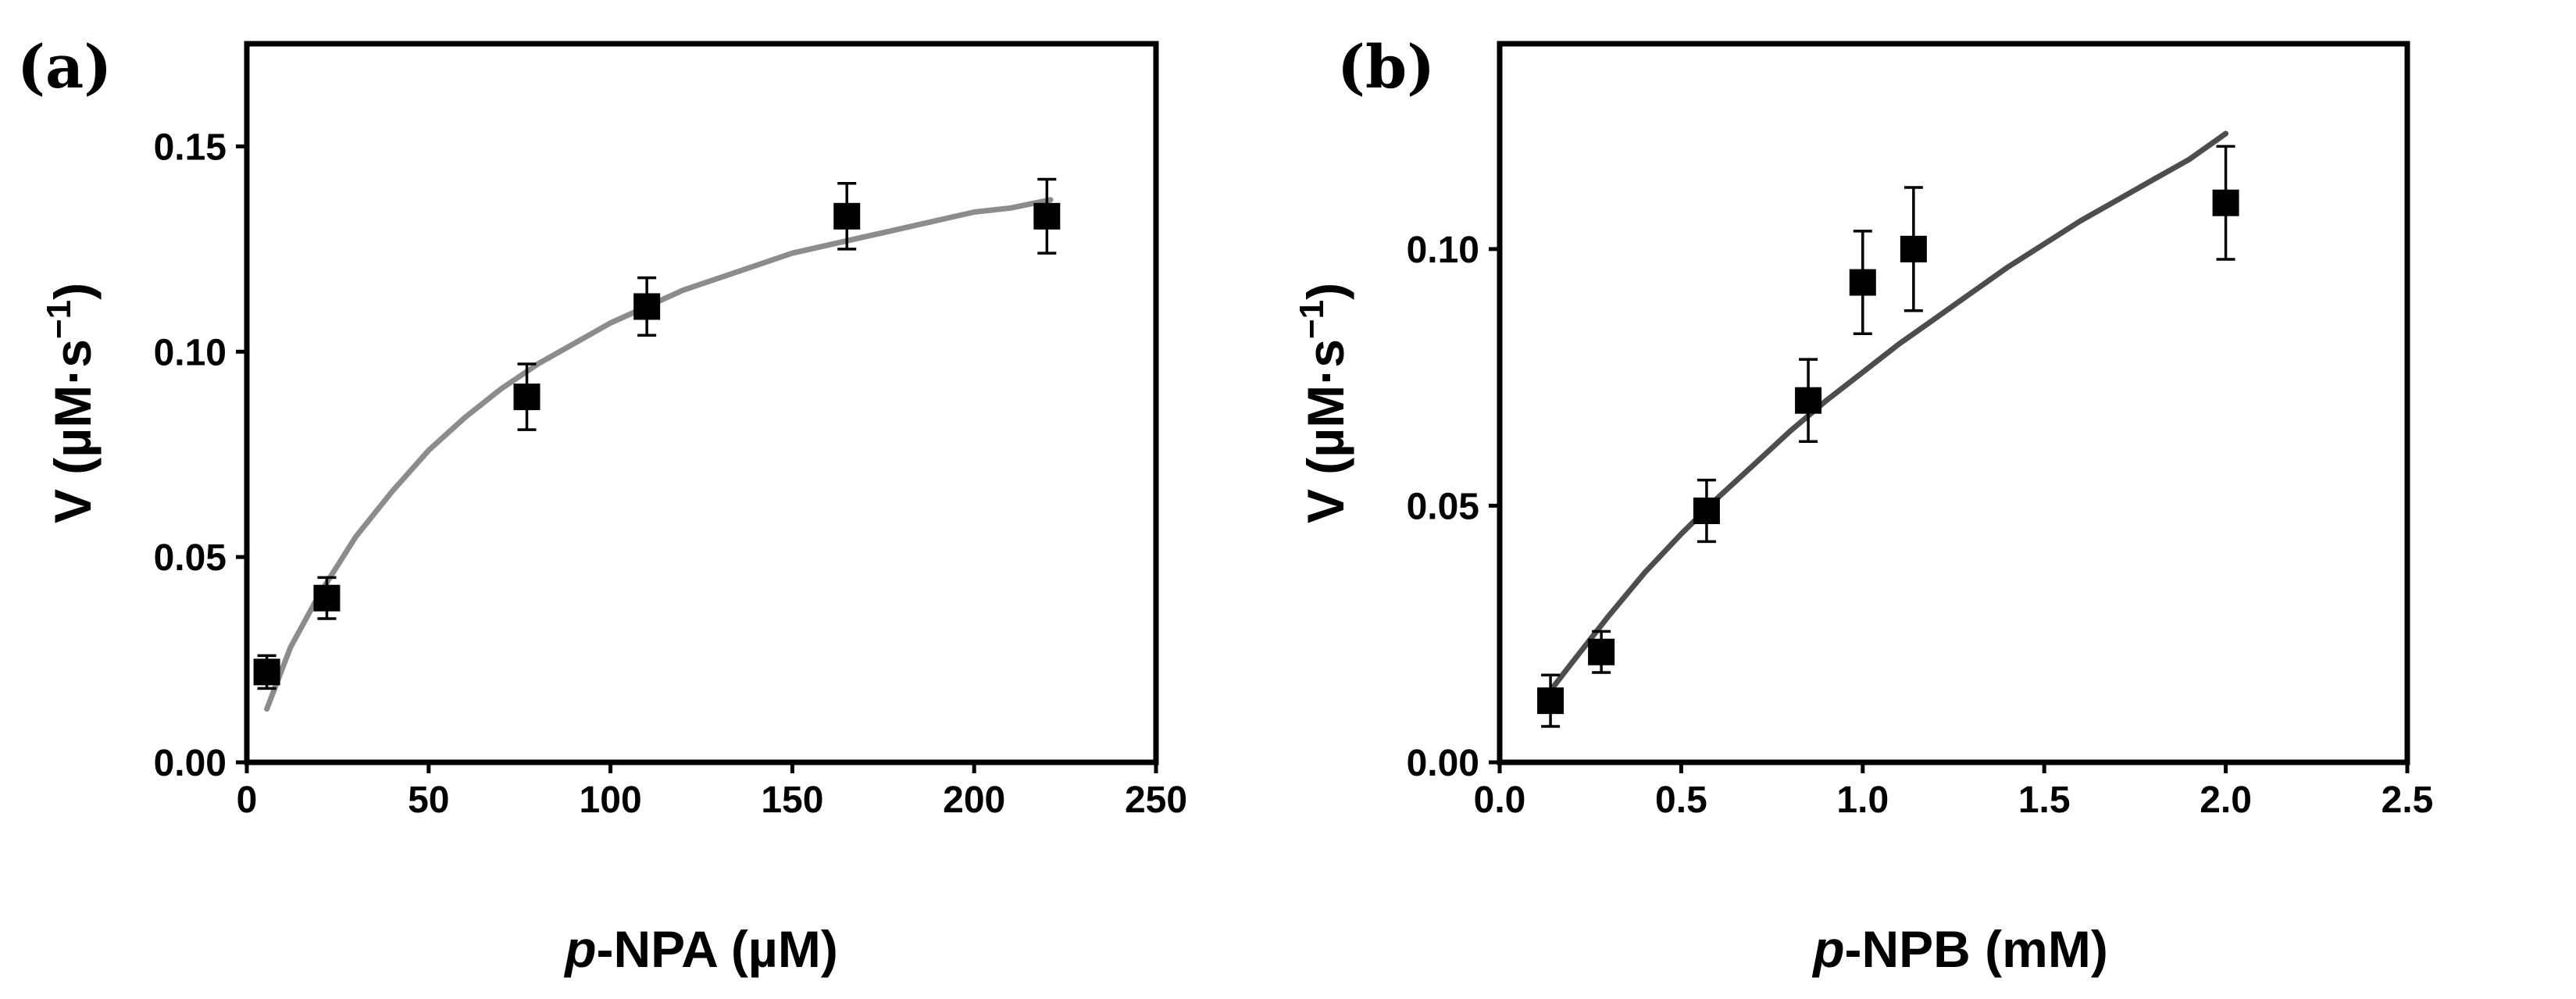 The image size is (2576, 999). Describe the element at coordinates (974, 800) in the screenshot. I see `x-tick-label: 200` at that location.